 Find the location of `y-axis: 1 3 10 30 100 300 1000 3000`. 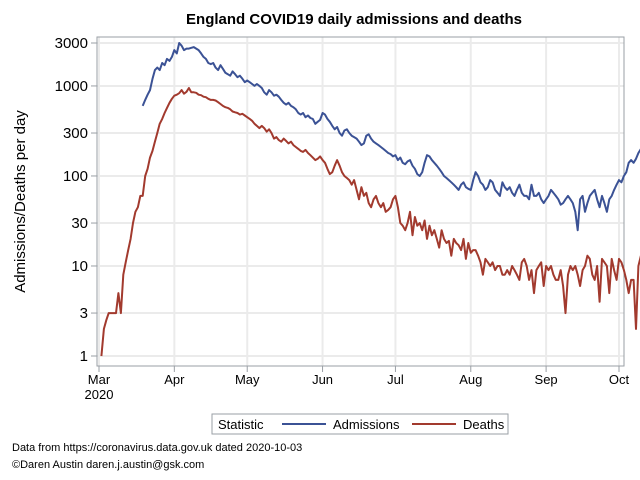

y-axis: 1 3 10 30 100 300 1000 3000 is located at coordinates (76, 200).